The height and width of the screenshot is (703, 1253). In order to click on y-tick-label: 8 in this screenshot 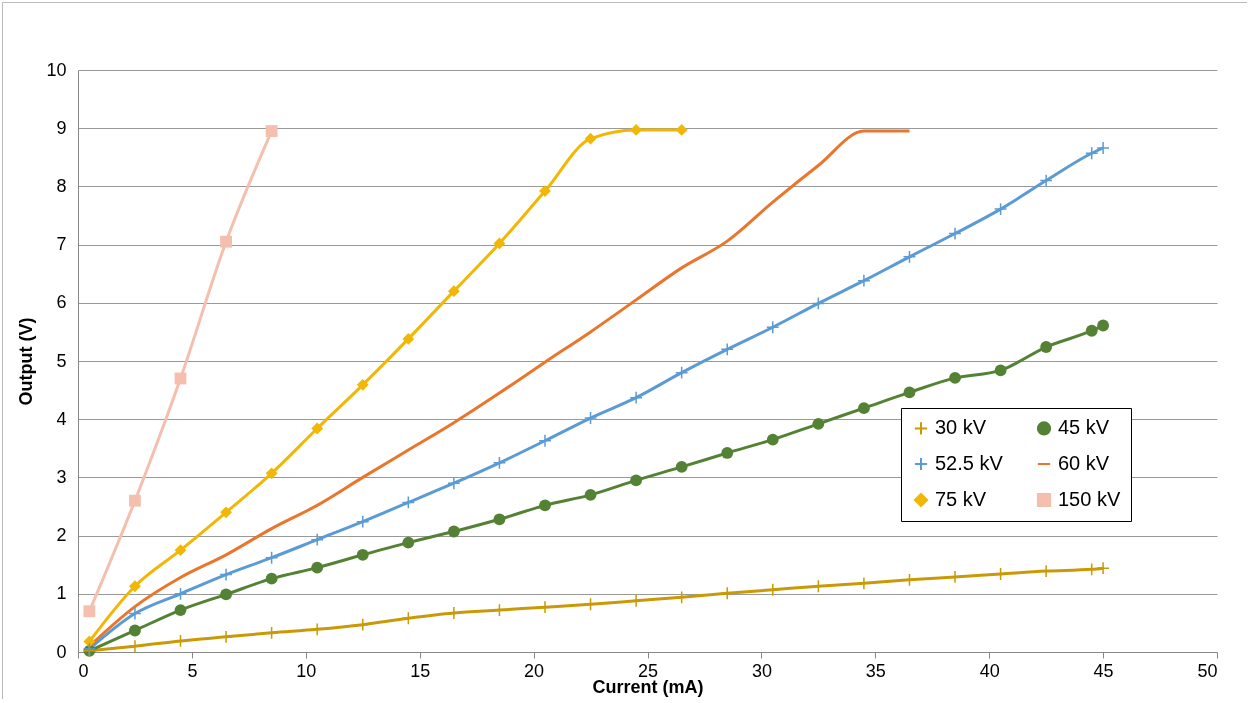, I will do `click(61, 185)`.